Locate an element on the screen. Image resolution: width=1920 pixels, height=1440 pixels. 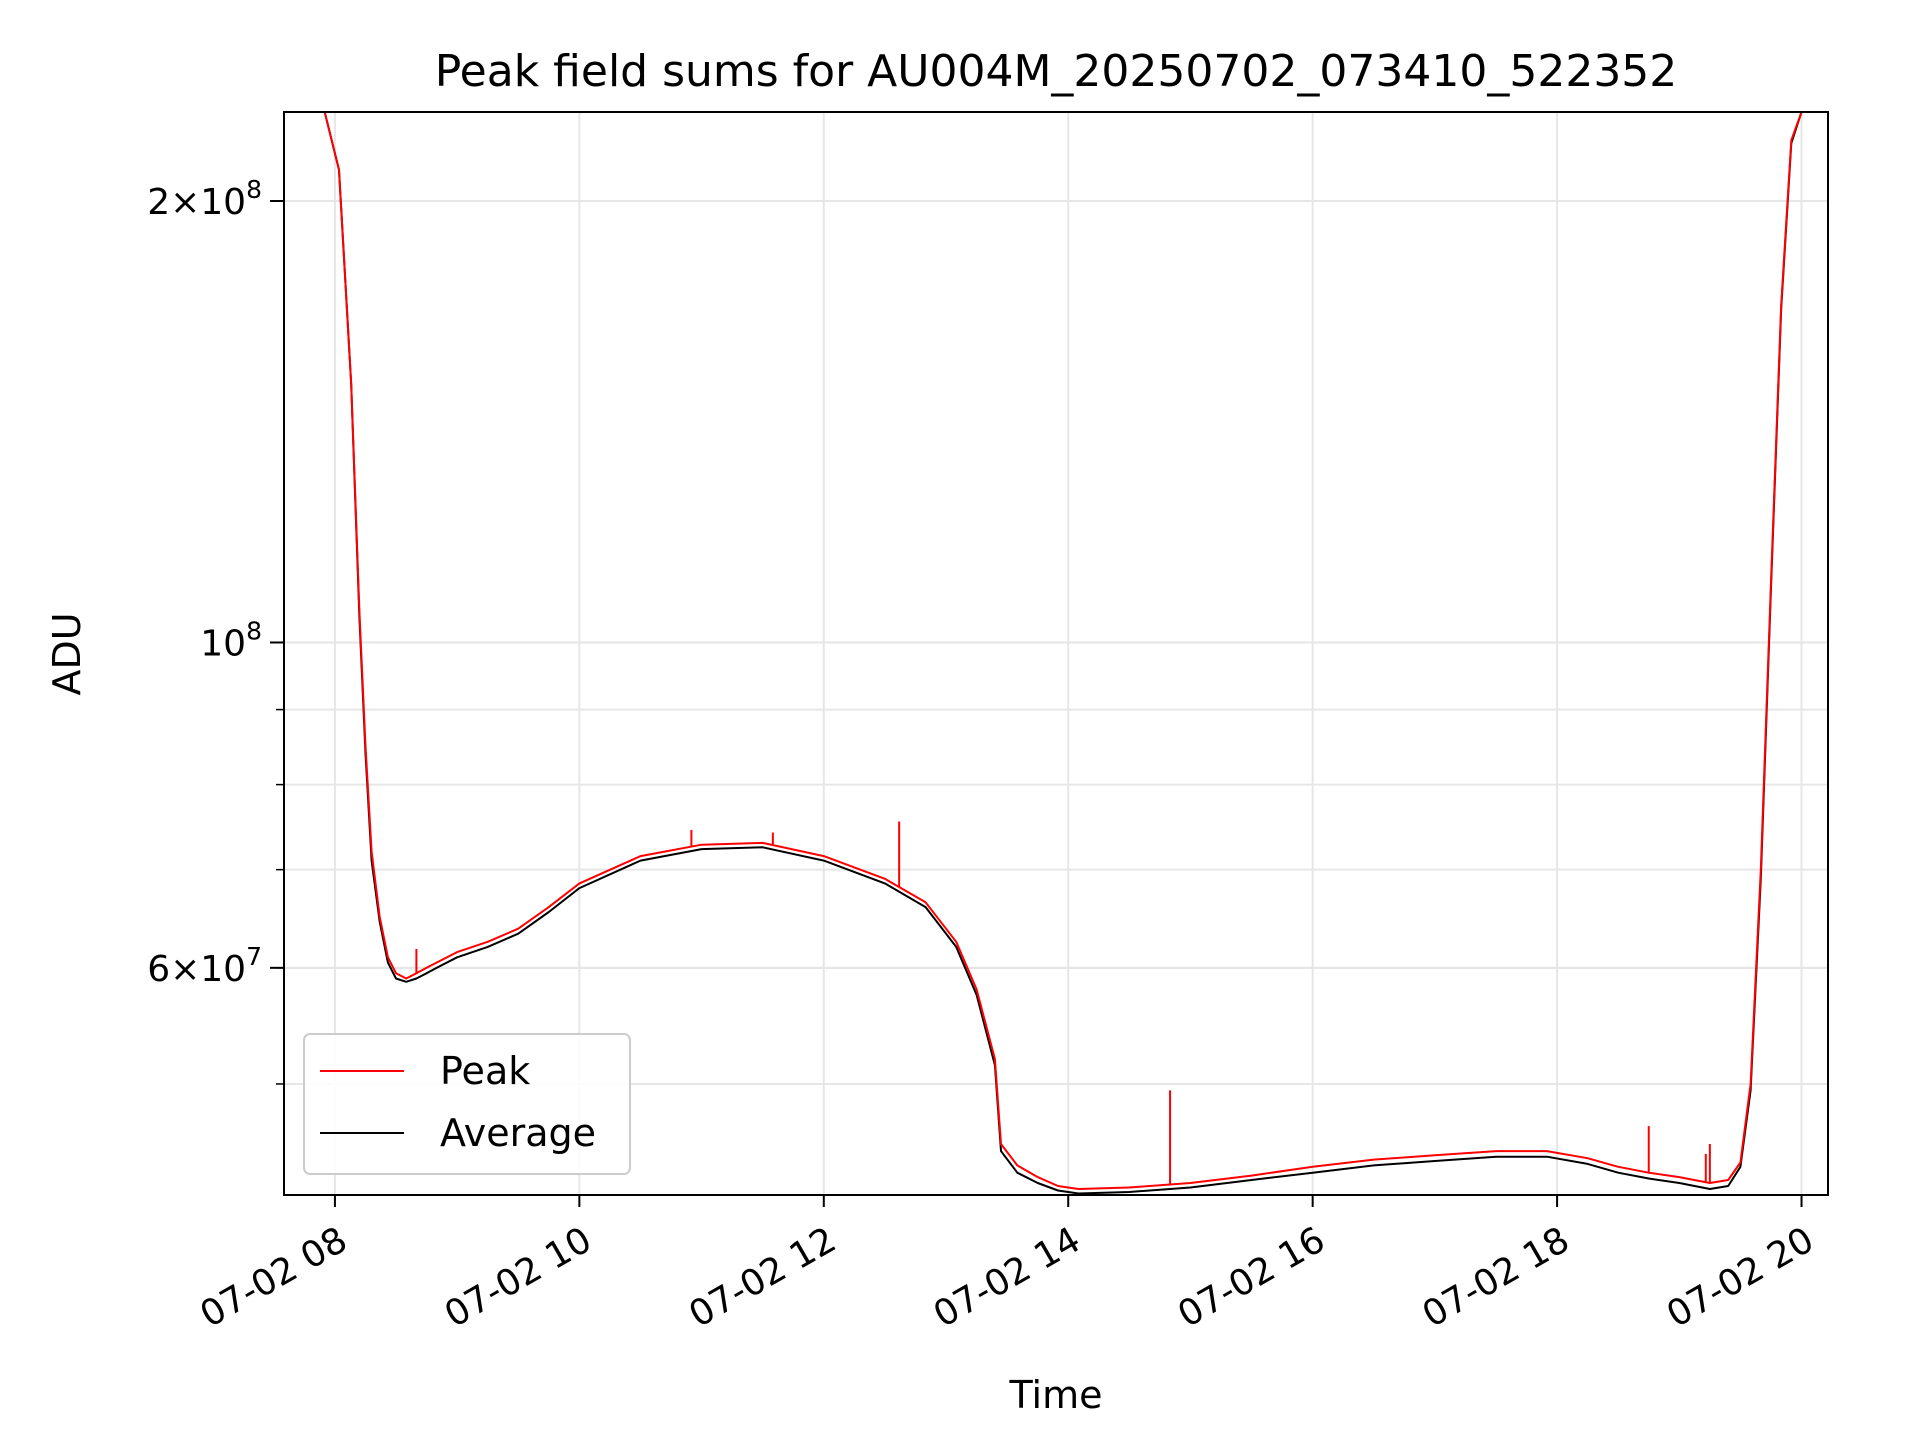
y-tick-label: 108 is located at coordinates (231, 640).